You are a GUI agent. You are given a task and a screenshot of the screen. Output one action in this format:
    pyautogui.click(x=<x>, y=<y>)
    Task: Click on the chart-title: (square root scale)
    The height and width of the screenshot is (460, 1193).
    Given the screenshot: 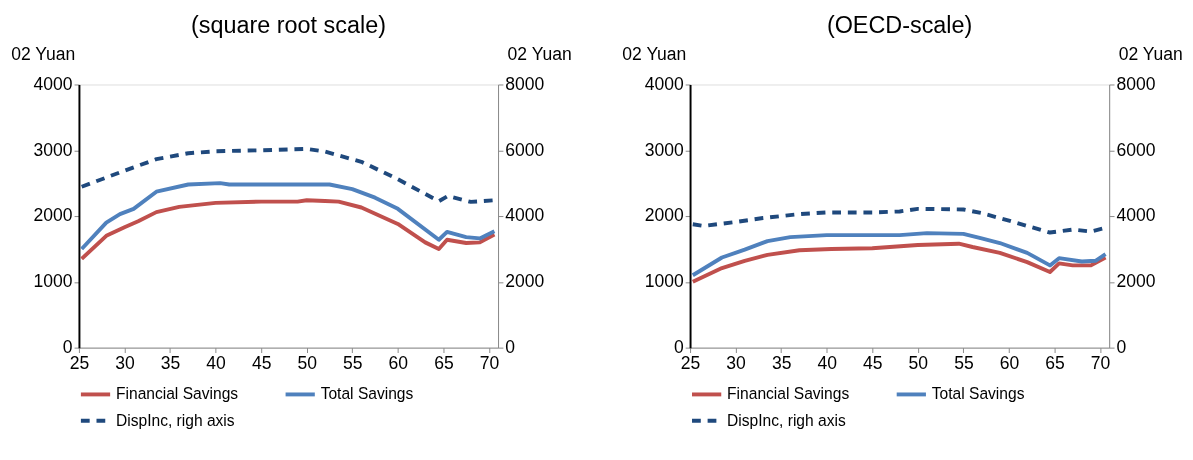 What is the action you would take?
    pyautogui.click(x=288, y=24)
    